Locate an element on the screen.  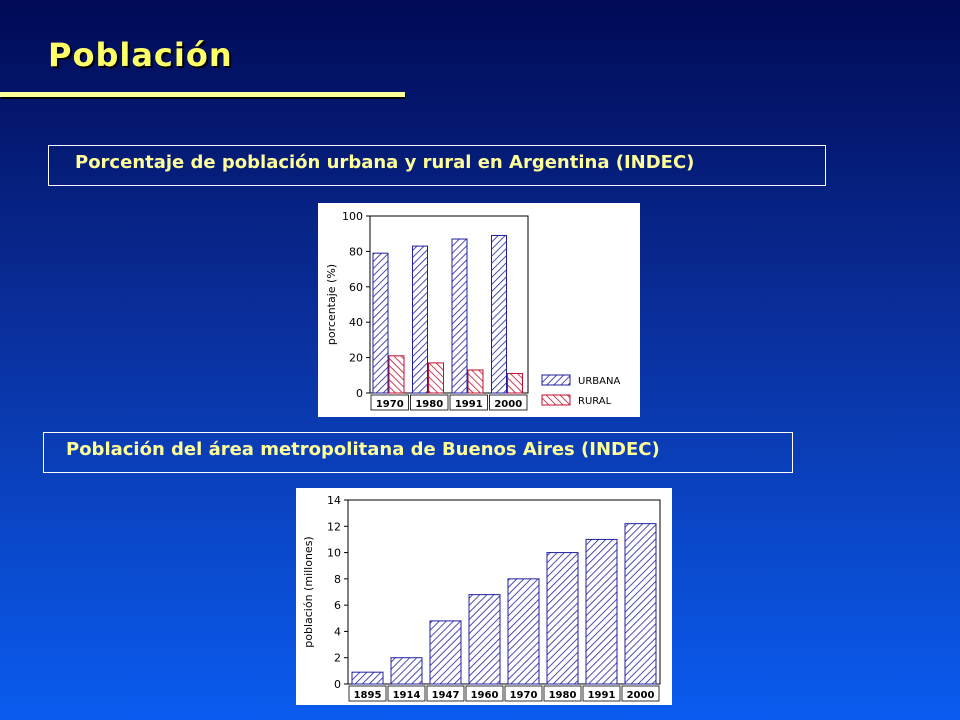
bar-value-1991 is located at coordinates (601, 611).